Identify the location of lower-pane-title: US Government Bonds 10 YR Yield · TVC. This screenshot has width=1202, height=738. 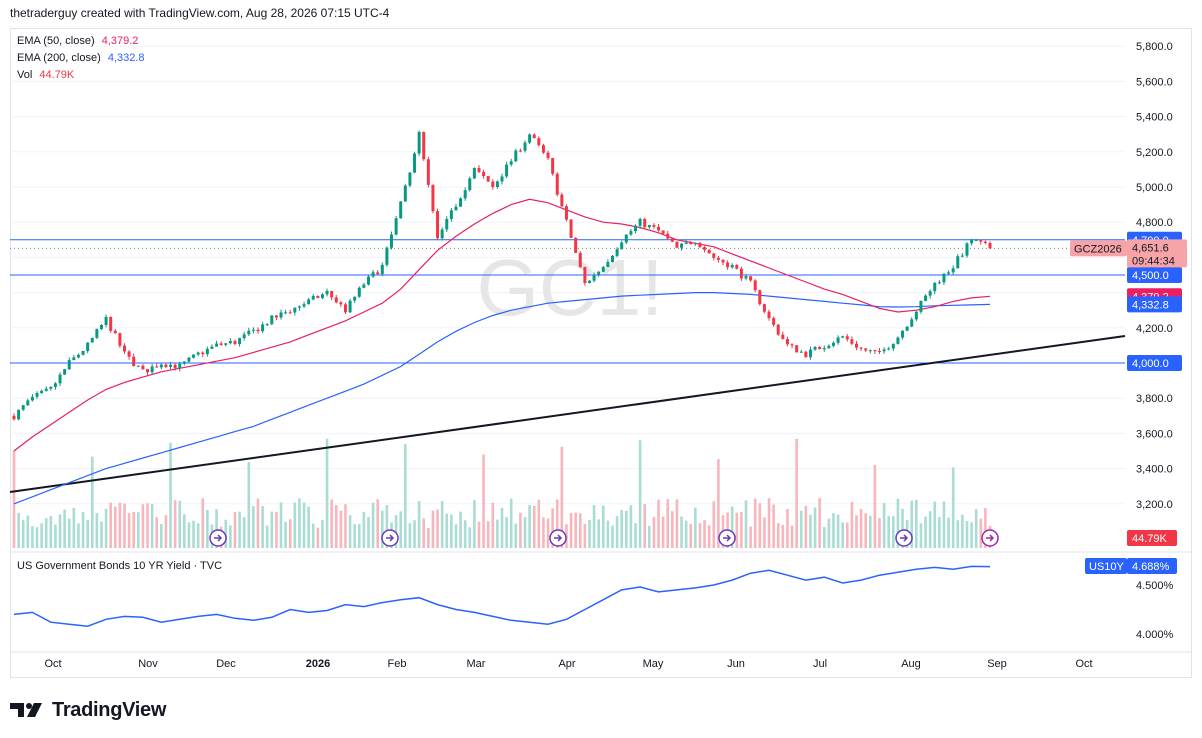
(120, 566).